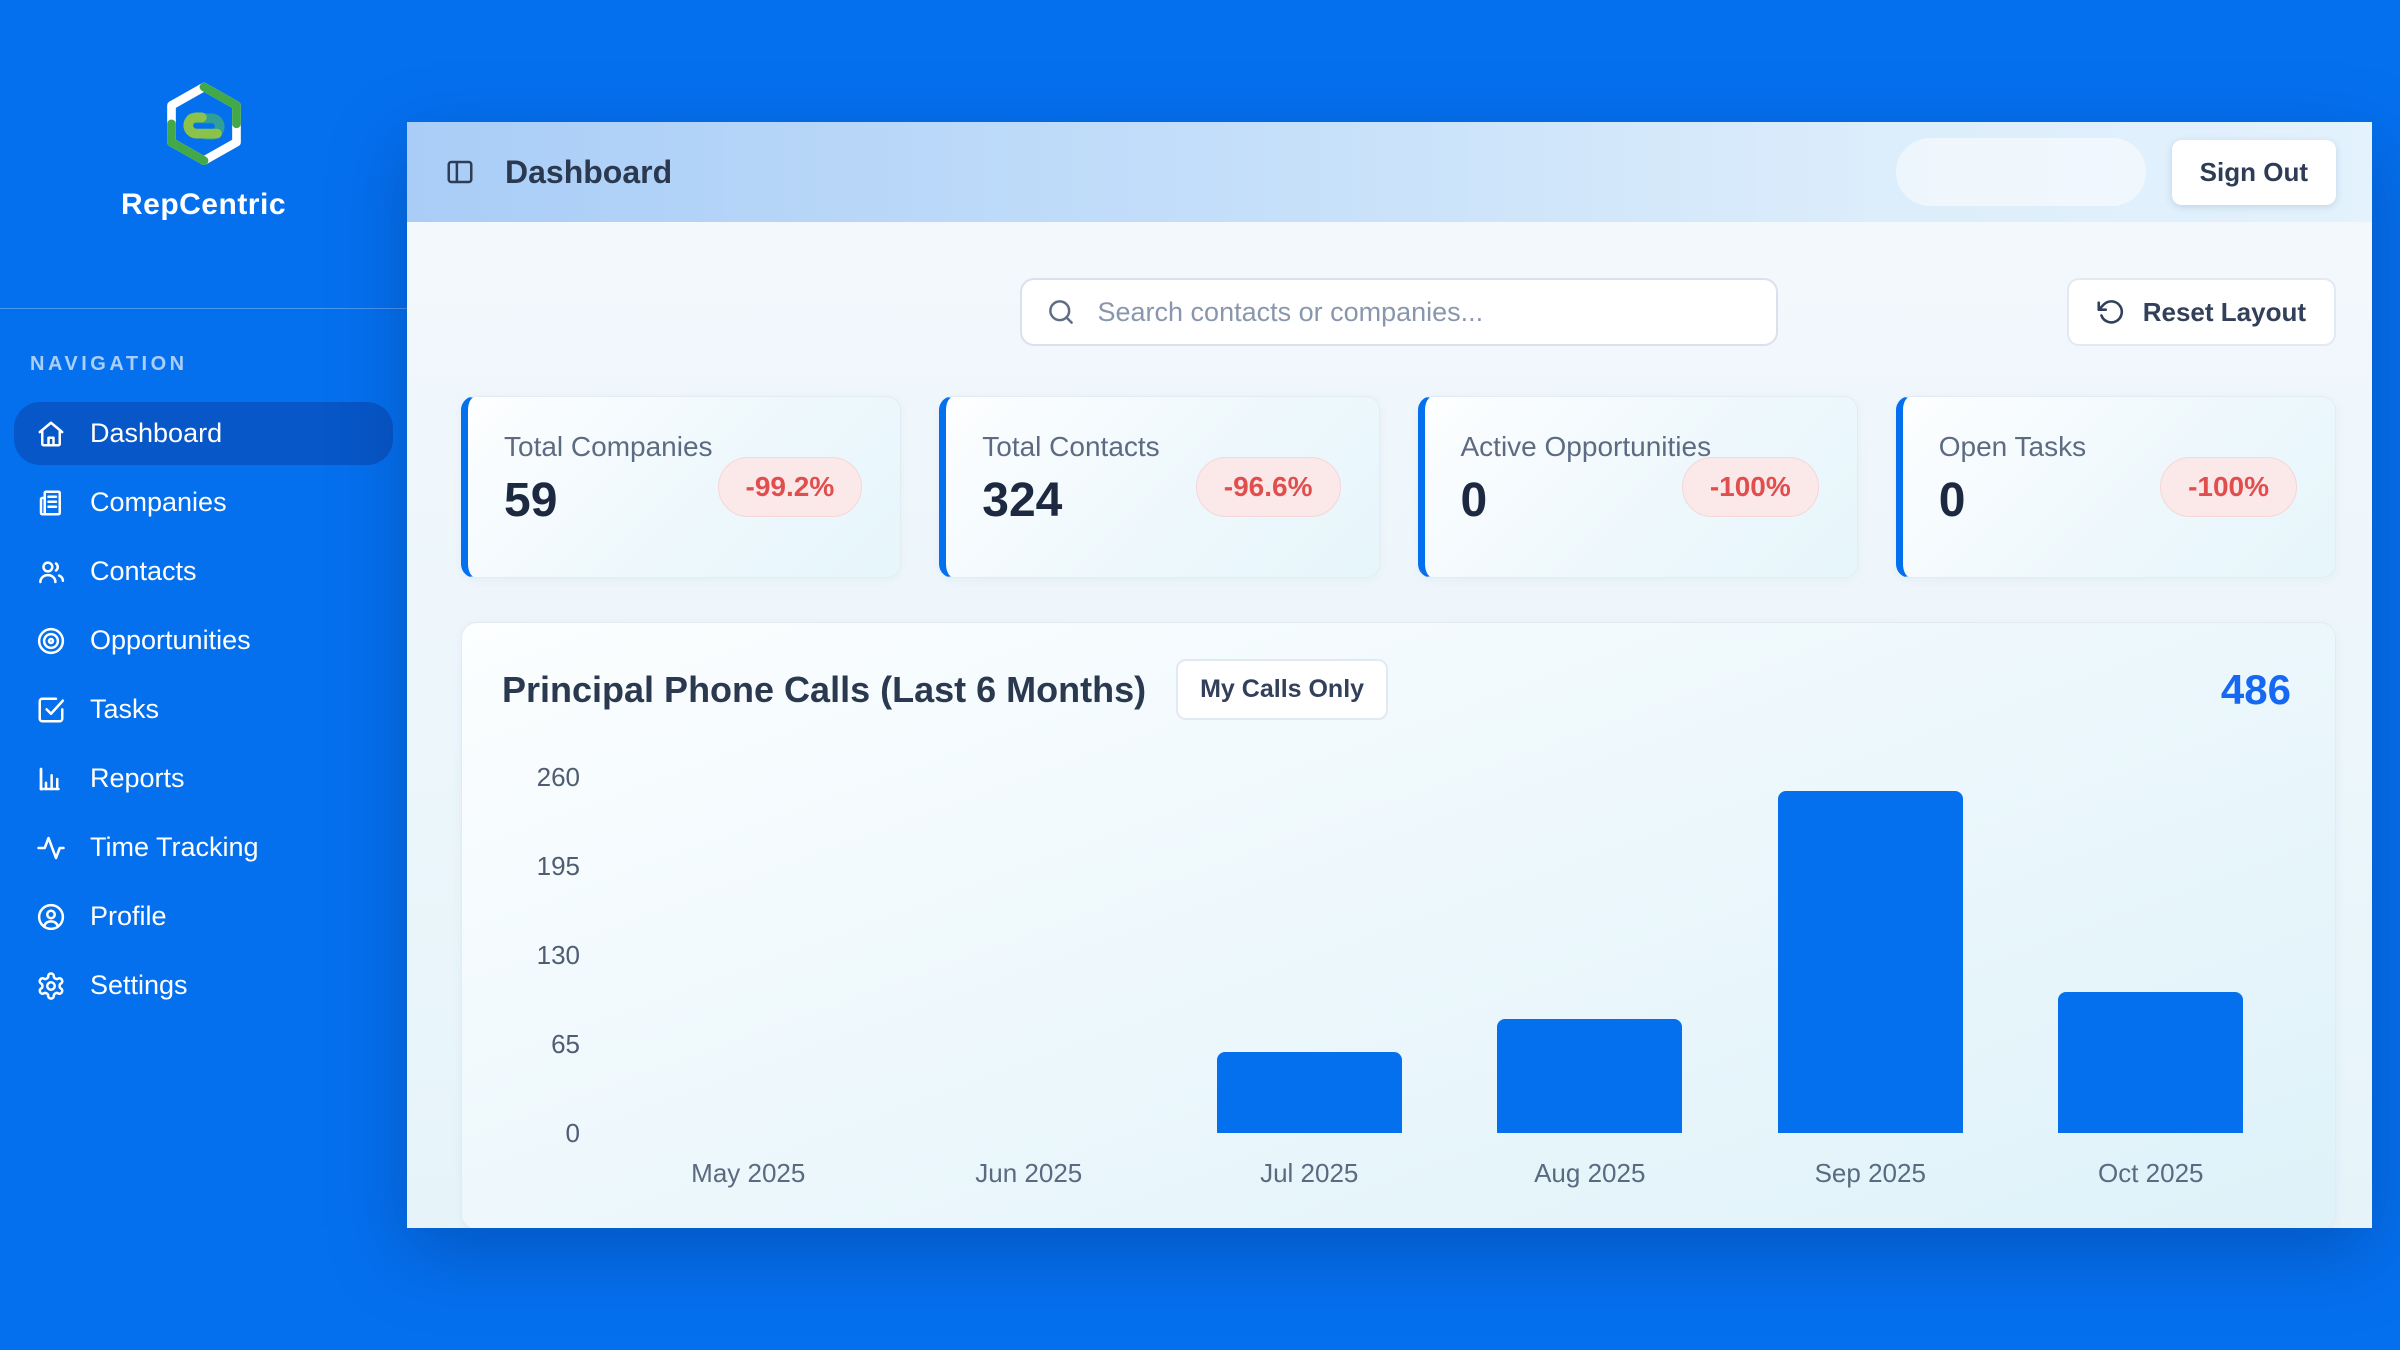 This screenshot has height=1350, width=2400. Describe the element at coordinates (589, 171) in the screenshot. I see `page-title: Dashboard` at that location.